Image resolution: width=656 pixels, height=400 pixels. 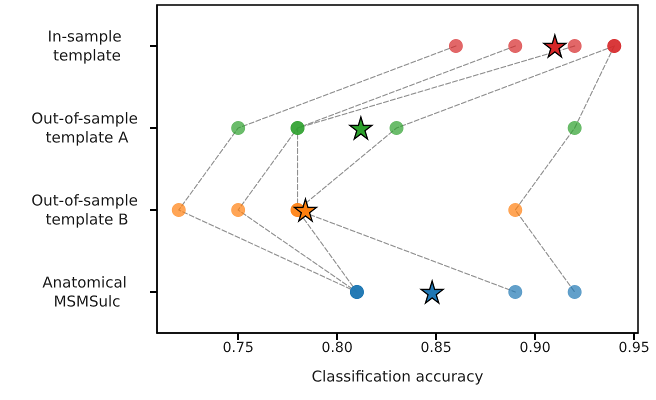 I want to click on x-tick-label: 0.75, so click(x=238, y=348).